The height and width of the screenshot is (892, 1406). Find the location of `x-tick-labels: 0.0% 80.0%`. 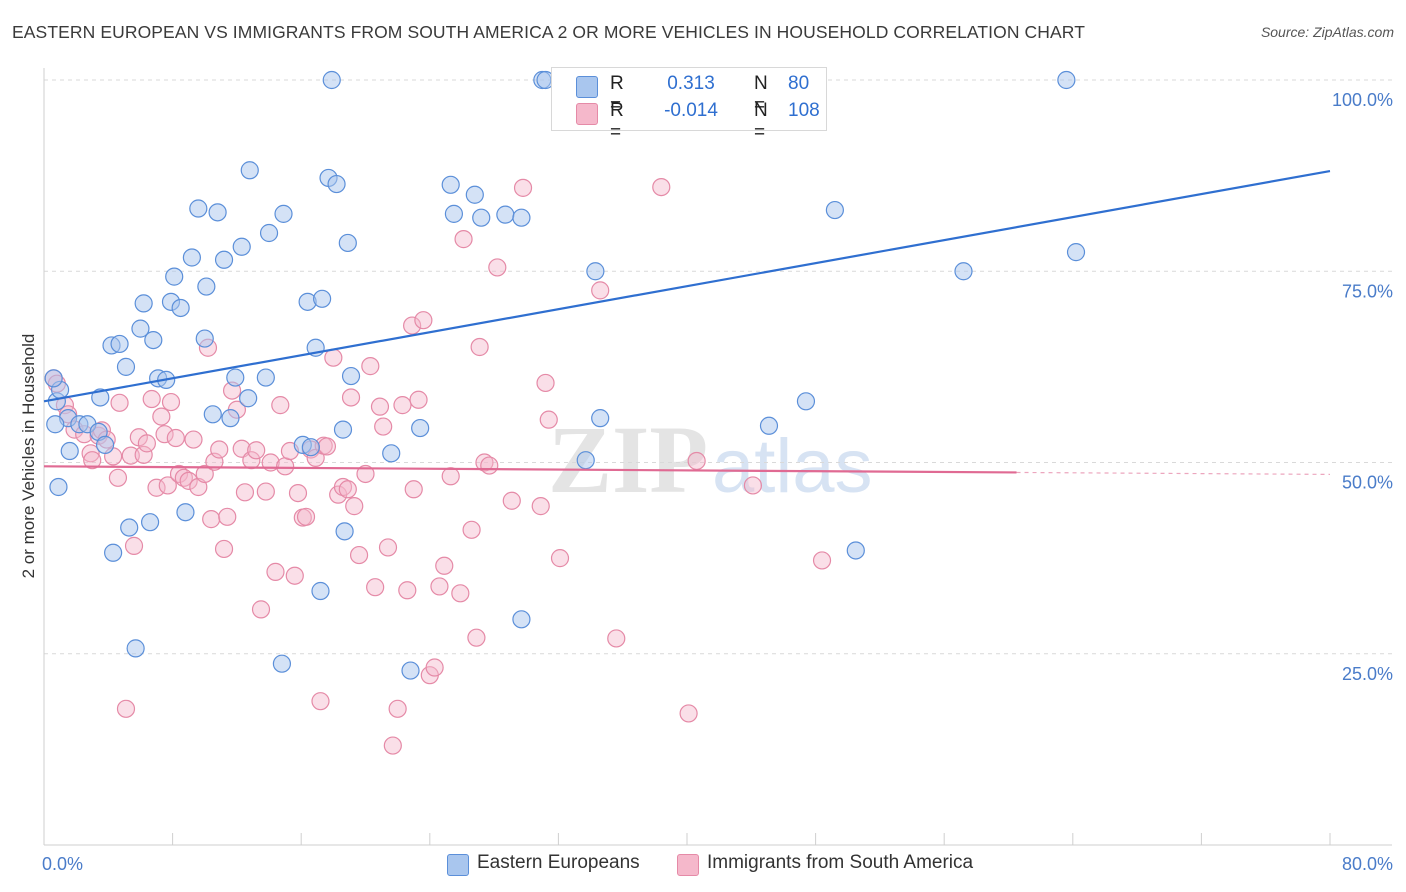

x-tick-labels: 0.0% 80.0% is located at coordinates (717, 864).